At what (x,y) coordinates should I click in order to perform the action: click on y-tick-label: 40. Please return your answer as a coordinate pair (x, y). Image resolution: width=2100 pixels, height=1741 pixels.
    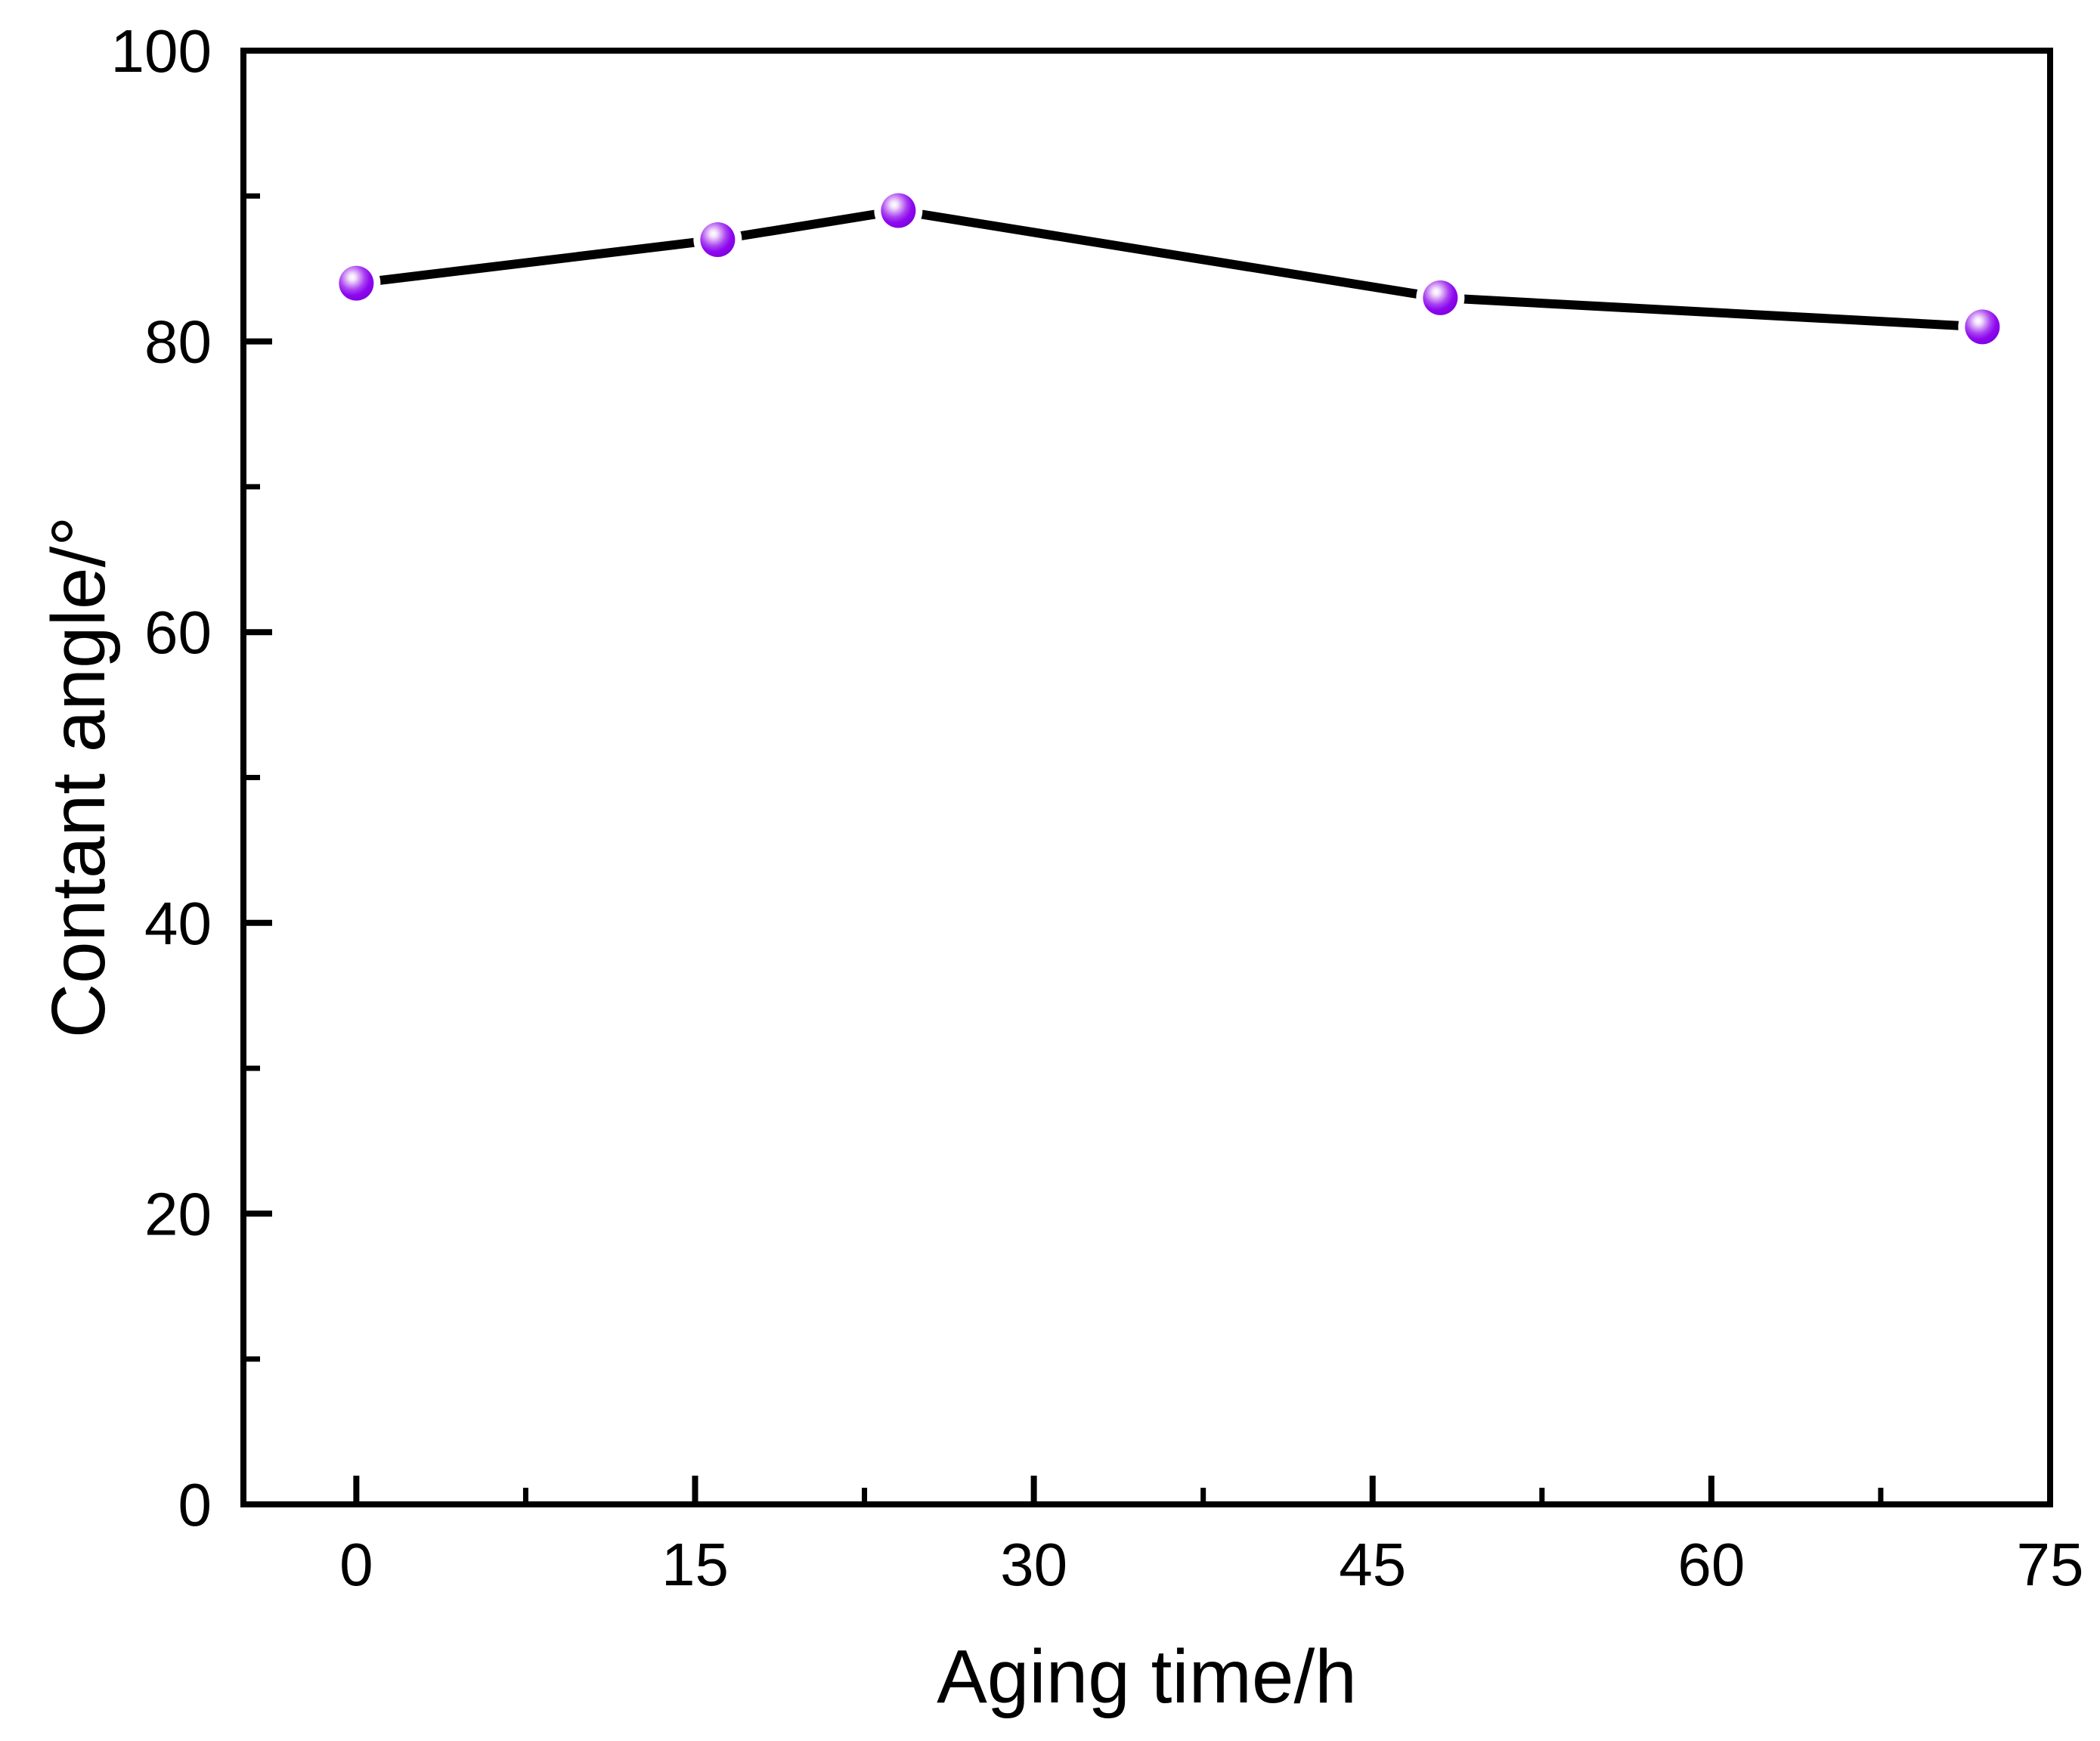
    Looking at the image, I should click on (178, 923).